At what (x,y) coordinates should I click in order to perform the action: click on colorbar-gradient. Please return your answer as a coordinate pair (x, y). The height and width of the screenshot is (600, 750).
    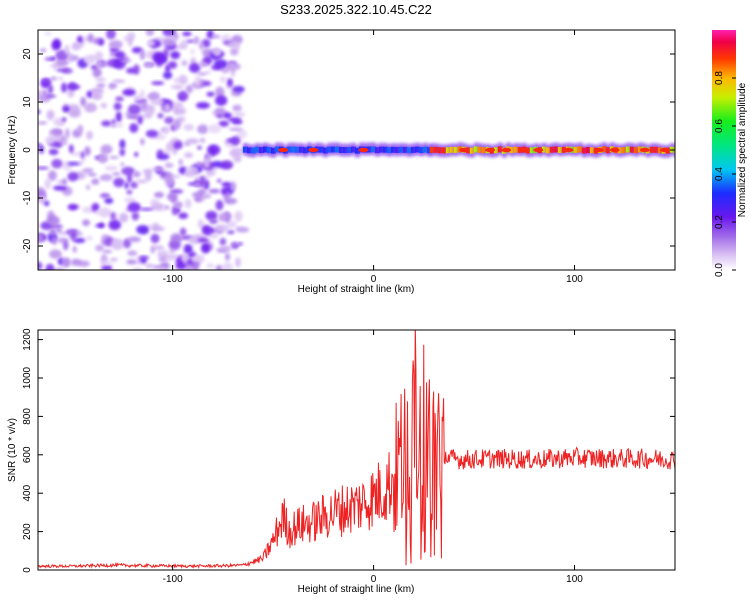
    Looking at the image, I should click on (724, 150).